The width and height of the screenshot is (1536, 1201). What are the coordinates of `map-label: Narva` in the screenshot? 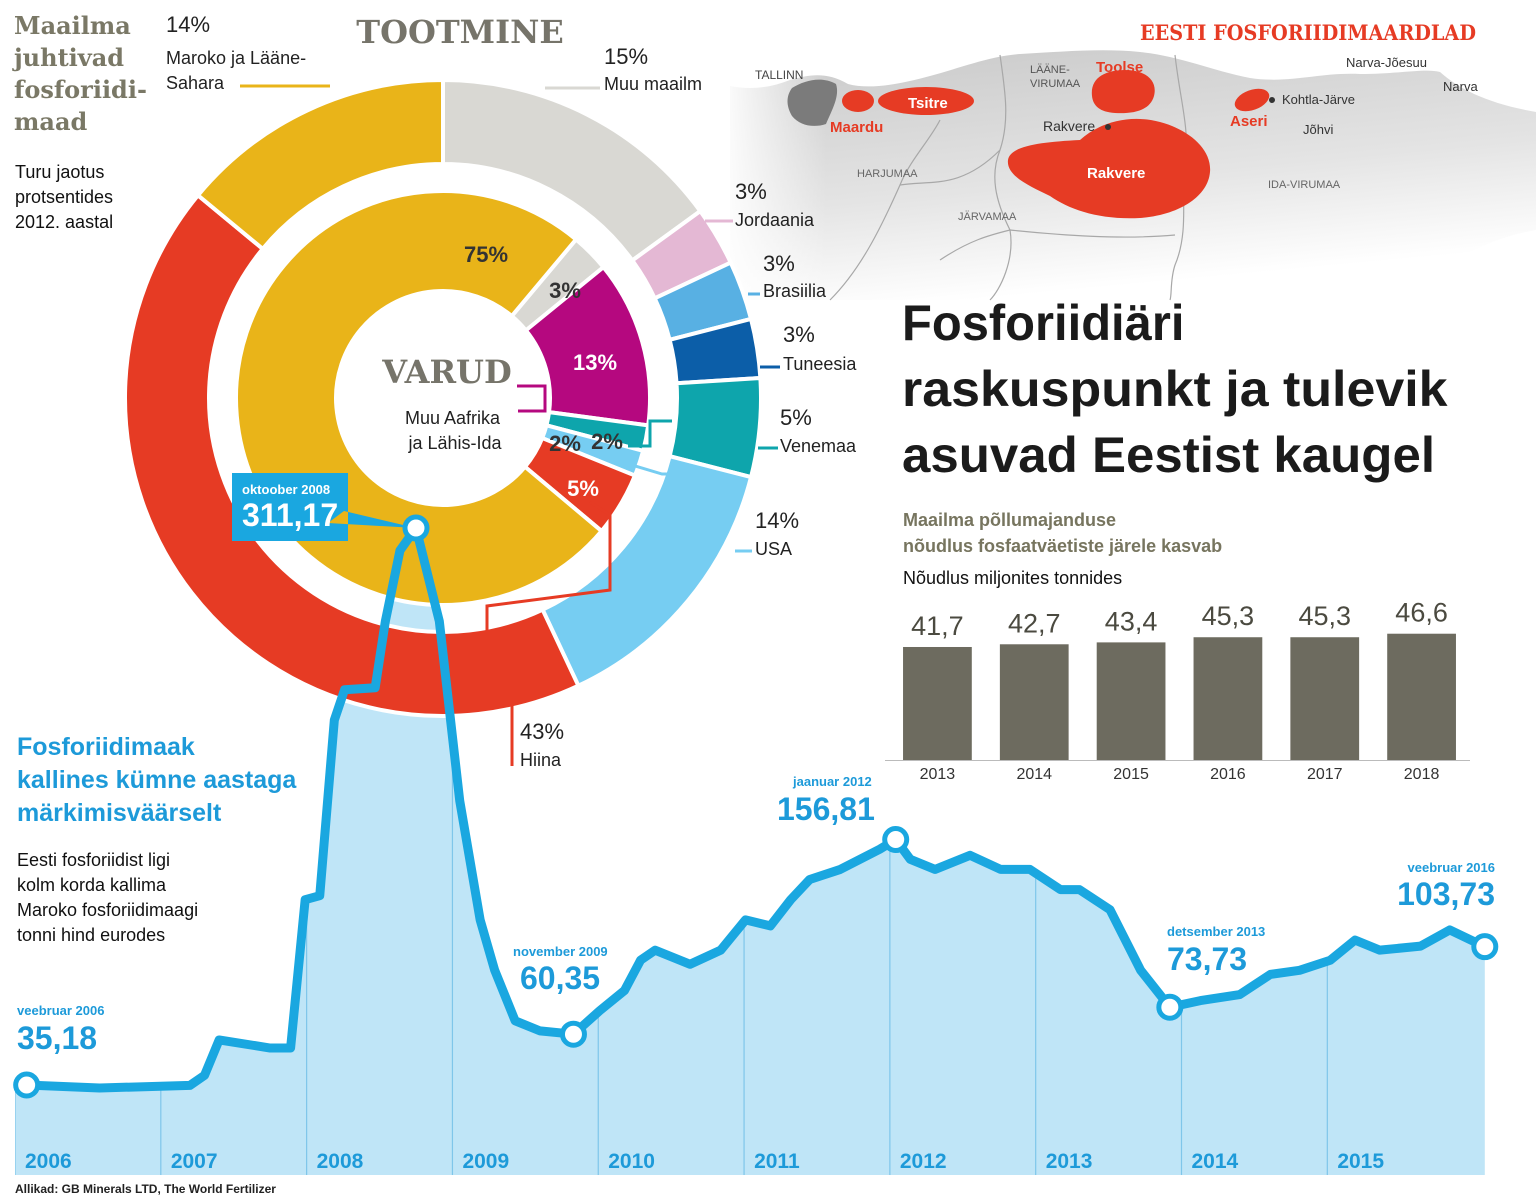 It's located at (1460, 86).